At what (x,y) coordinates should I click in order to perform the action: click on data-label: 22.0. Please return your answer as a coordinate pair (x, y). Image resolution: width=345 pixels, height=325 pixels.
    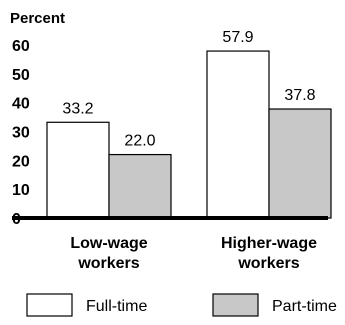
    Looking at the image, I should click on (139, 141).